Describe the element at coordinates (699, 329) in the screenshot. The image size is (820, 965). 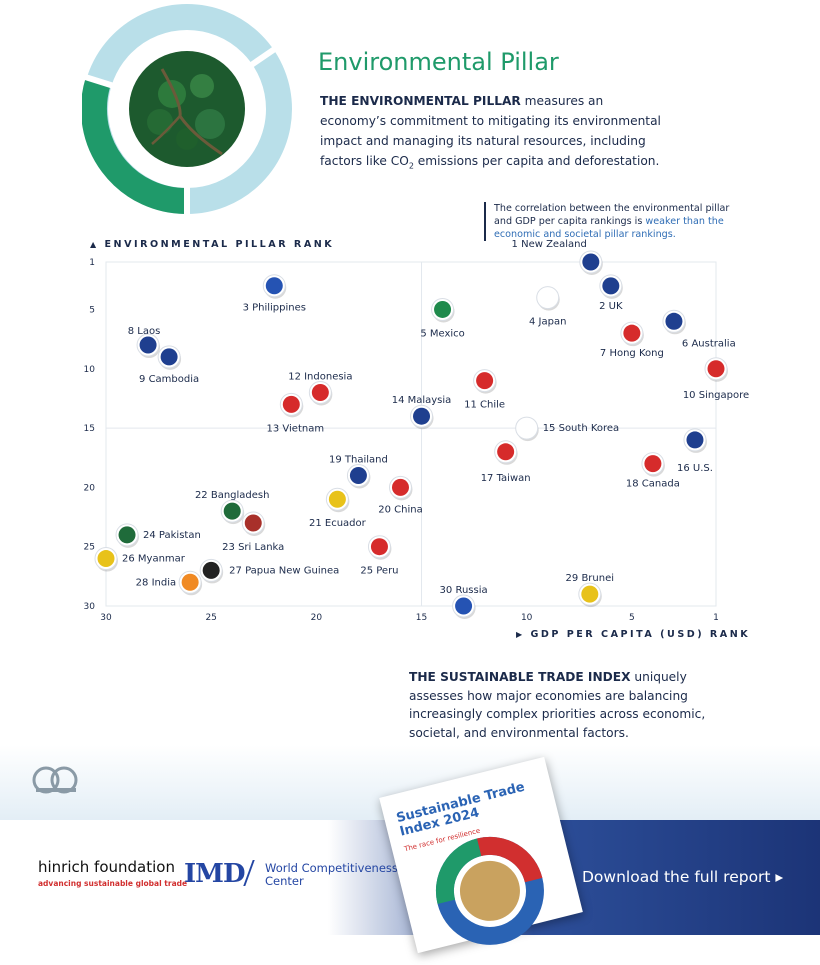
I see `point-australia: 6 Australia` at that location.